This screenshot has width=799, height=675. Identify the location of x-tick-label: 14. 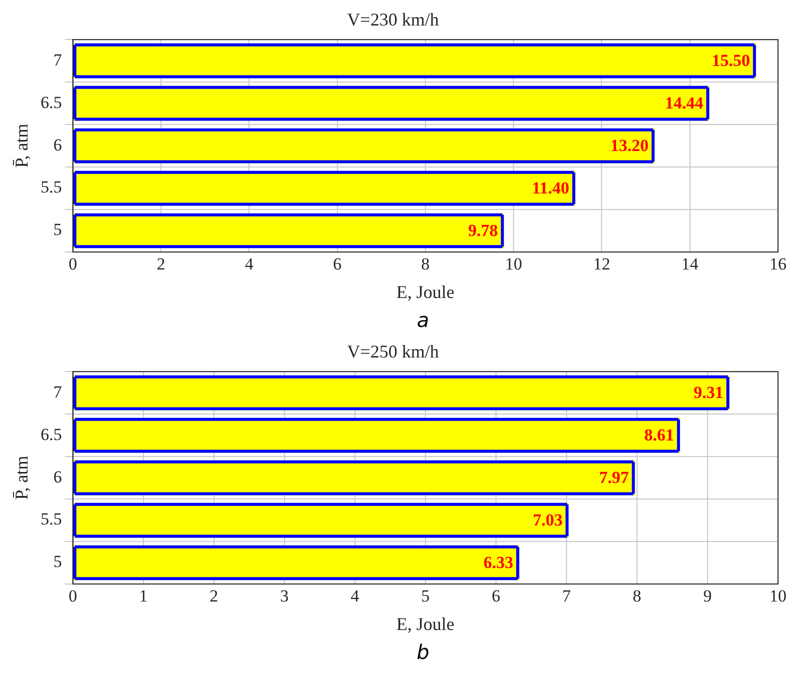
(690, 264).